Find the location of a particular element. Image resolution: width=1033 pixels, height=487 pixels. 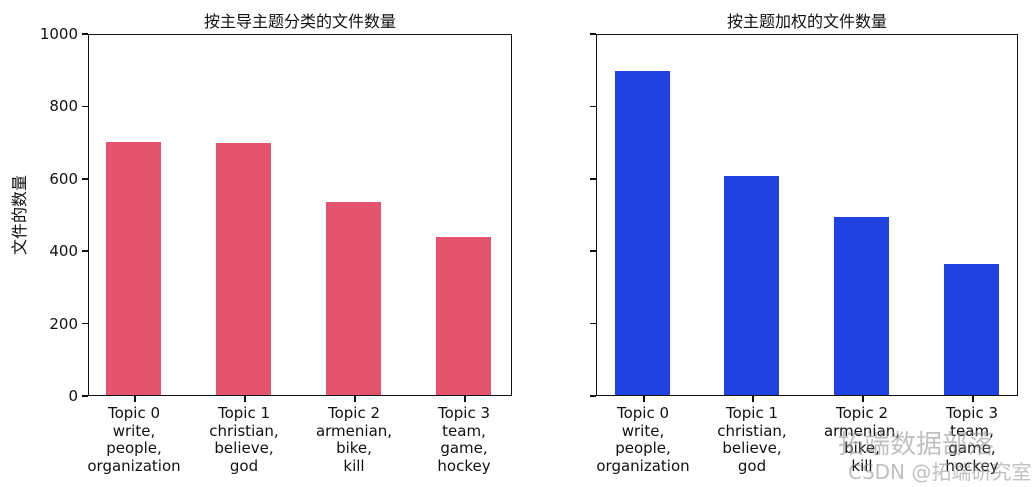

y-tick-label: 200 is located at coordinates (63, 323).